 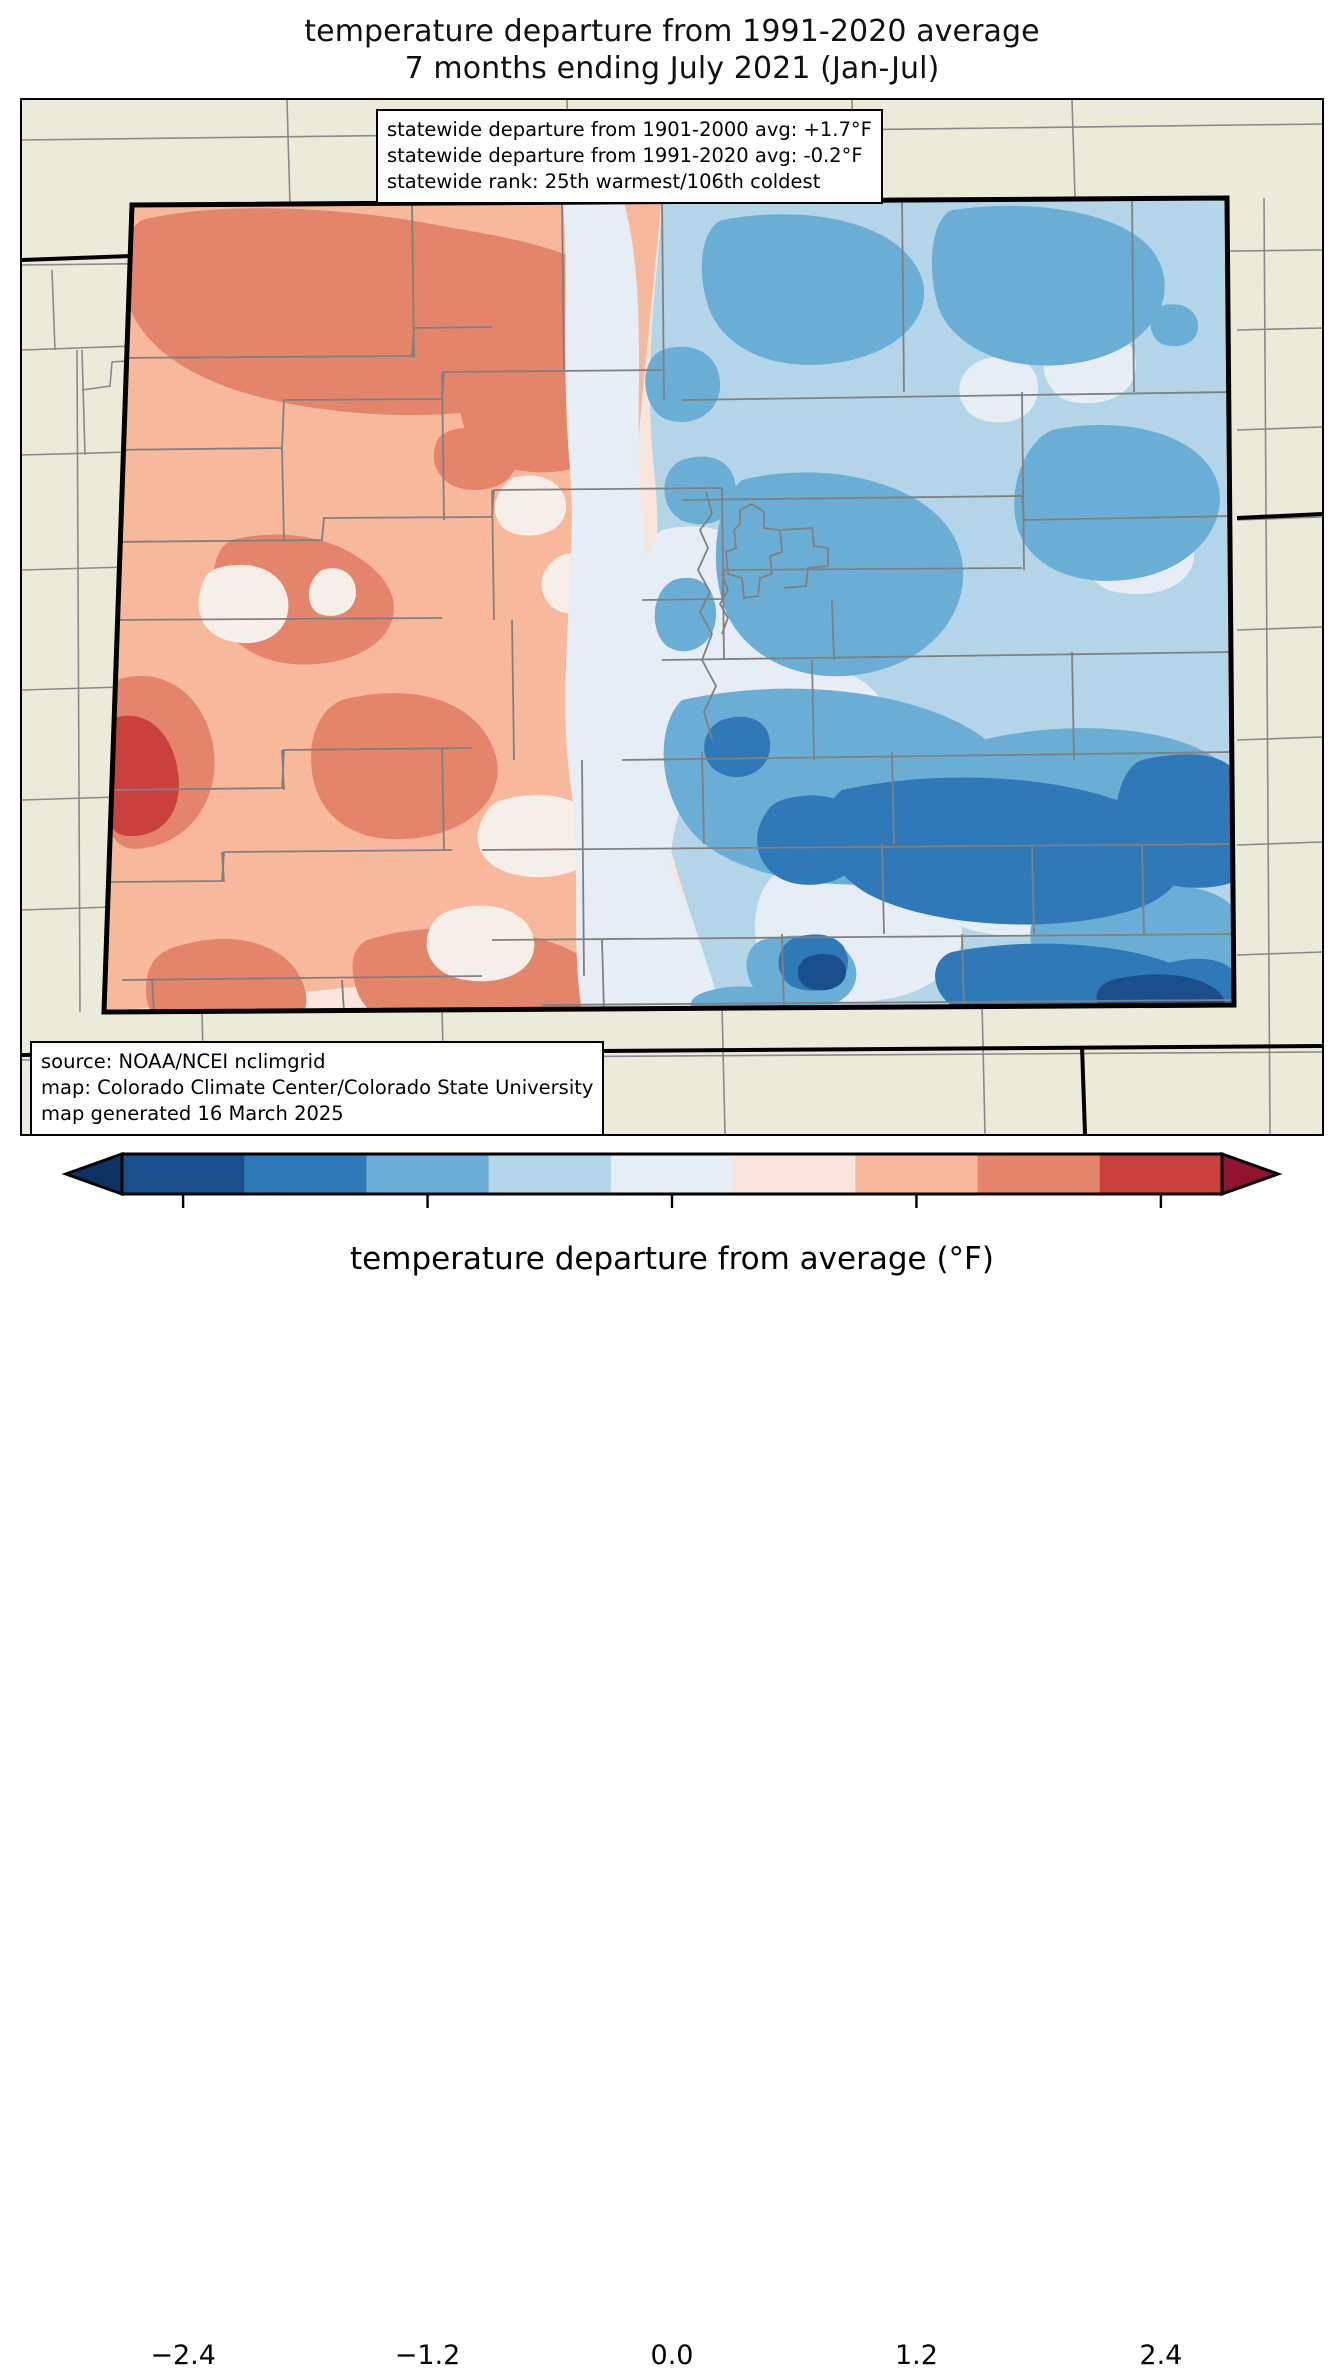 I want to click on source-line-1: source: NOAA/NCEI nclimgrid, so click(x=183, y=1061).